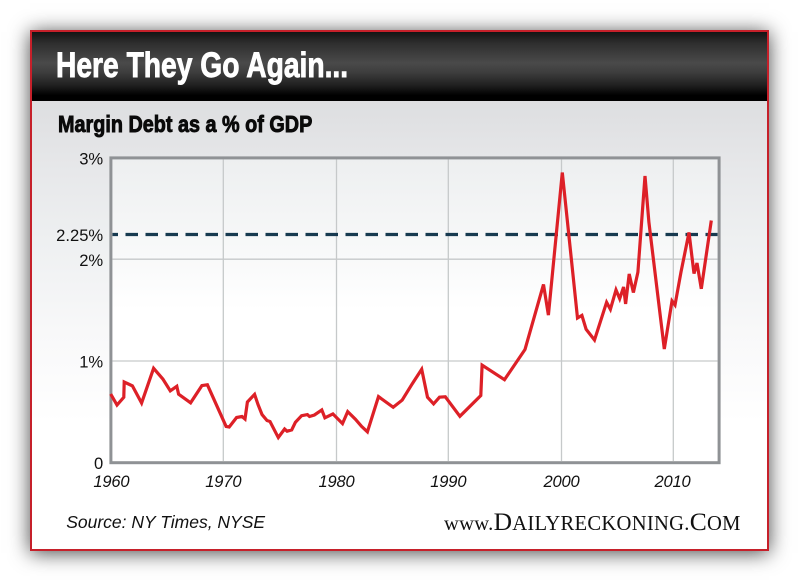 The width and height of the screenshot is (800, 580). I want to click on svg-text: 2000, so click(561, 482).